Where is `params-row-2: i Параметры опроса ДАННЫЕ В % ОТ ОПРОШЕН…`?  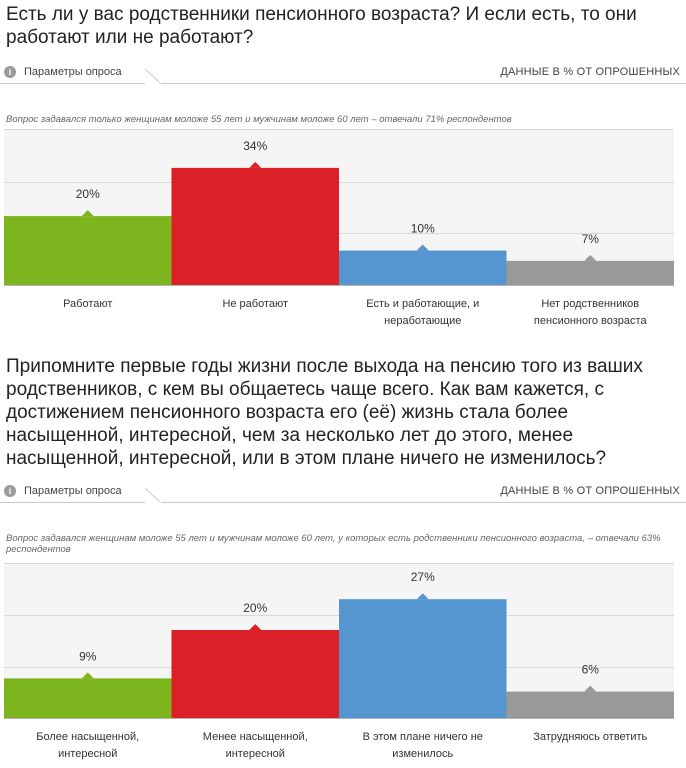
params-row-2: i Параметры опроса ДАННЫЕ В % ОТ ОПРОШЕН… is located at coordinates (343, 492).